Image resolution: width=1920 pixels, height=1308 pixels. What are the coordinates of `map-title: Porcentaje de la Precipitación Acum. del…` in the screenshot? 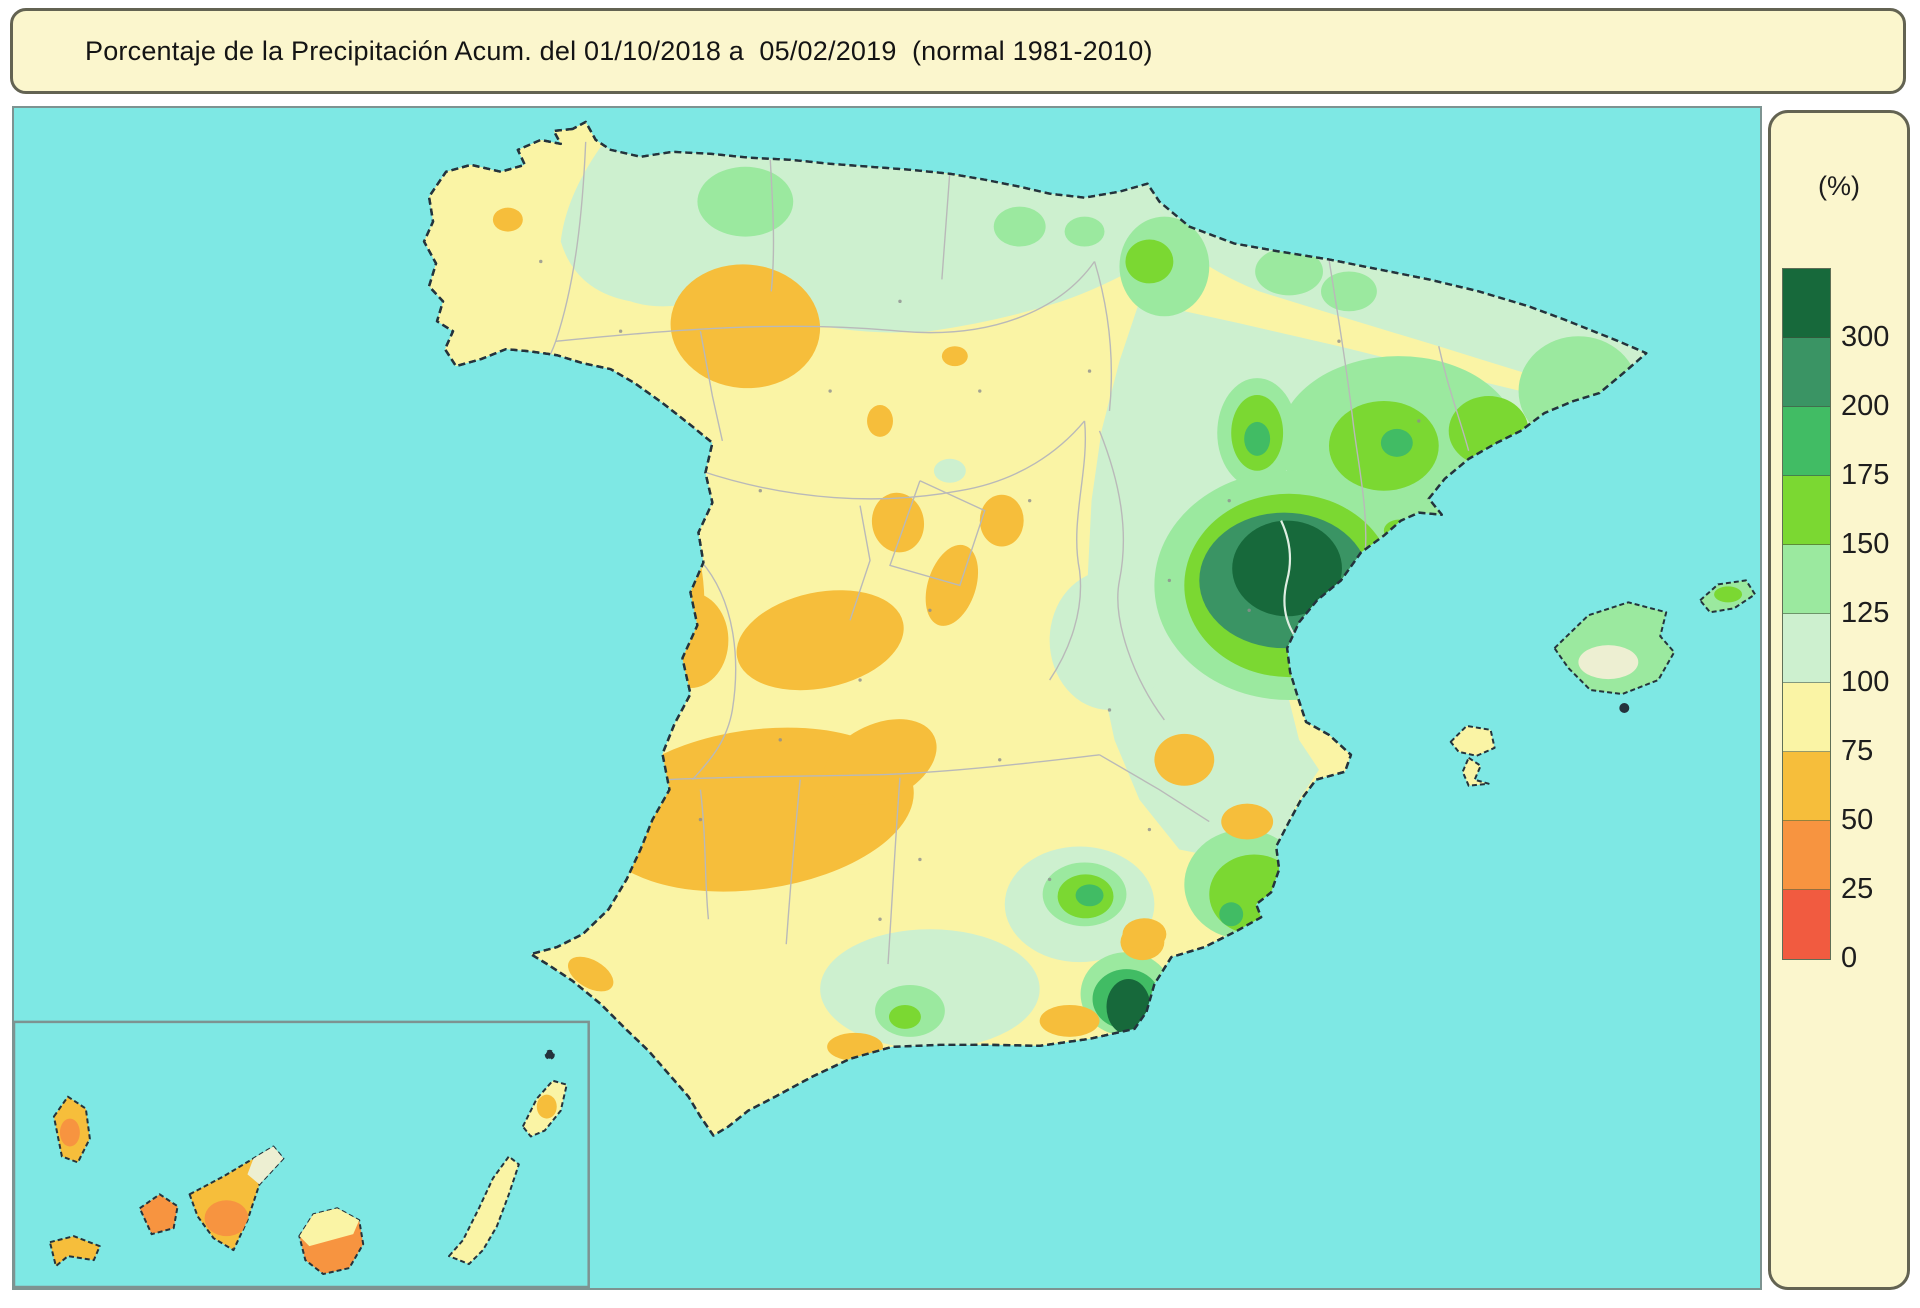 It's located at (619, 50).